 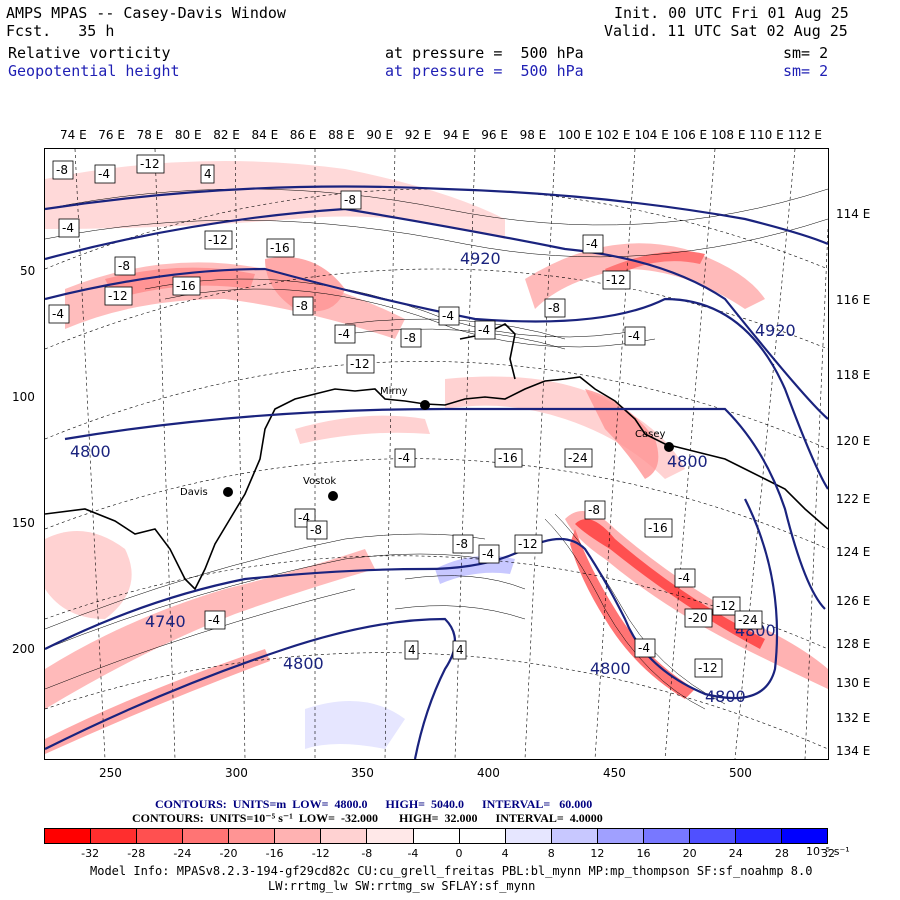 What do you see at coordinates (90, 853) in the screenshot?
I see `colorbar-label: -32` at bounding box center [90, 853].